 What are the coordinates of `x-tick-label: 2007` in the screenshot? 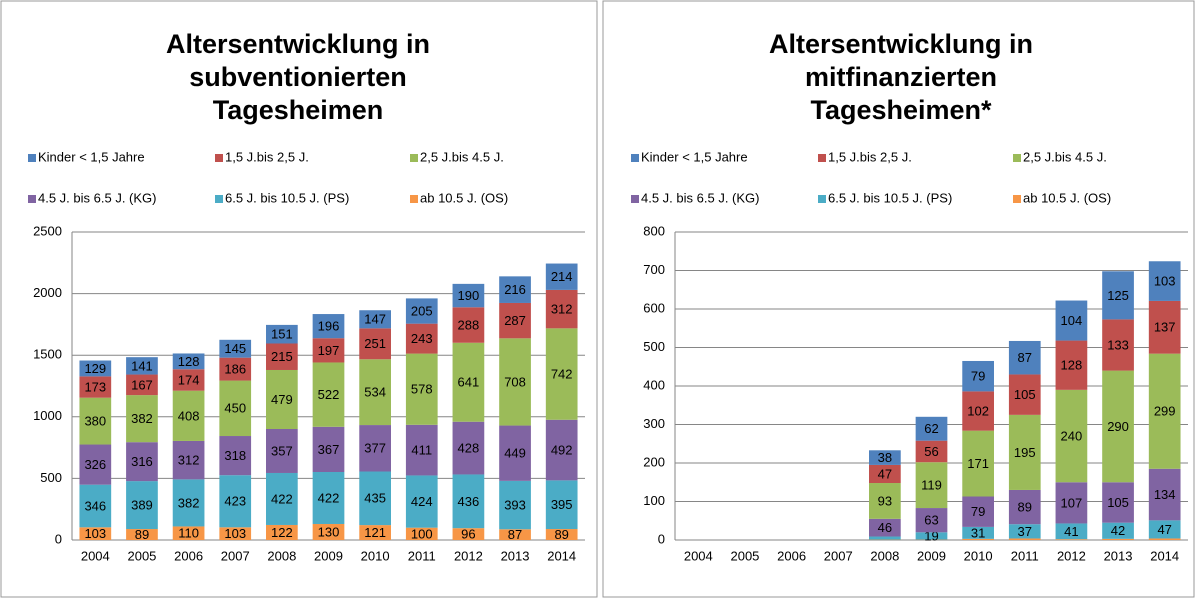 It's located at (838, 555).